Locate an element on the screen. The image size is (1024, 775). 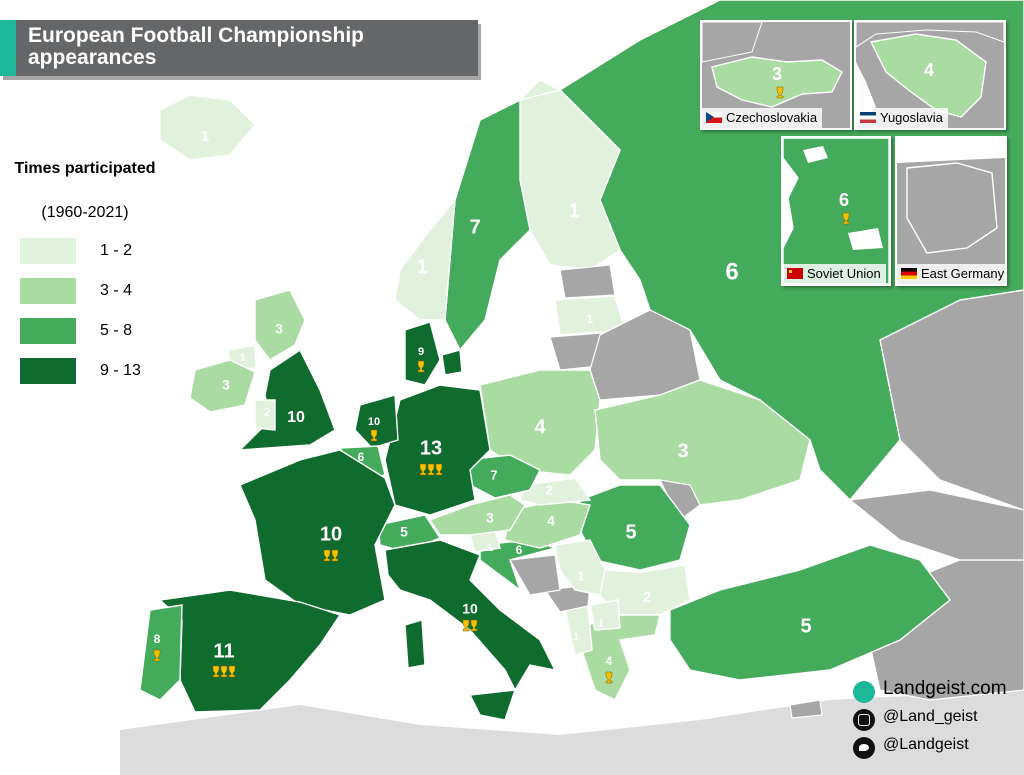
label-wales: 2 is located at coordinates (267, 412).